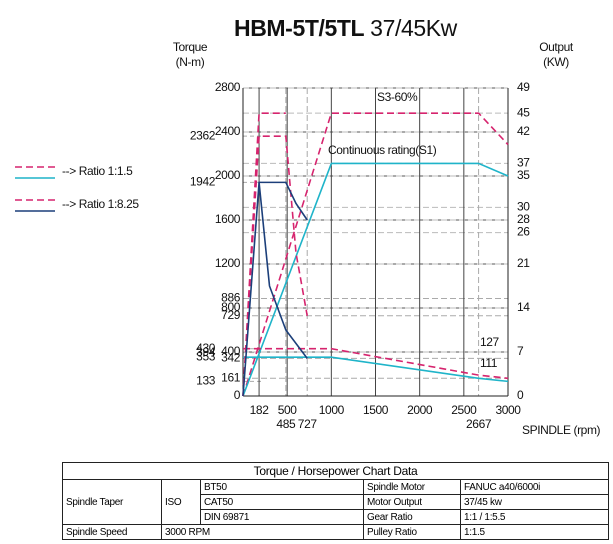 Image resolution: width=613 pixels, height=544 pixels. Describe the element at coordinates (231, 307) in the screenshot. I see `y-tick-label: 800` at that location.